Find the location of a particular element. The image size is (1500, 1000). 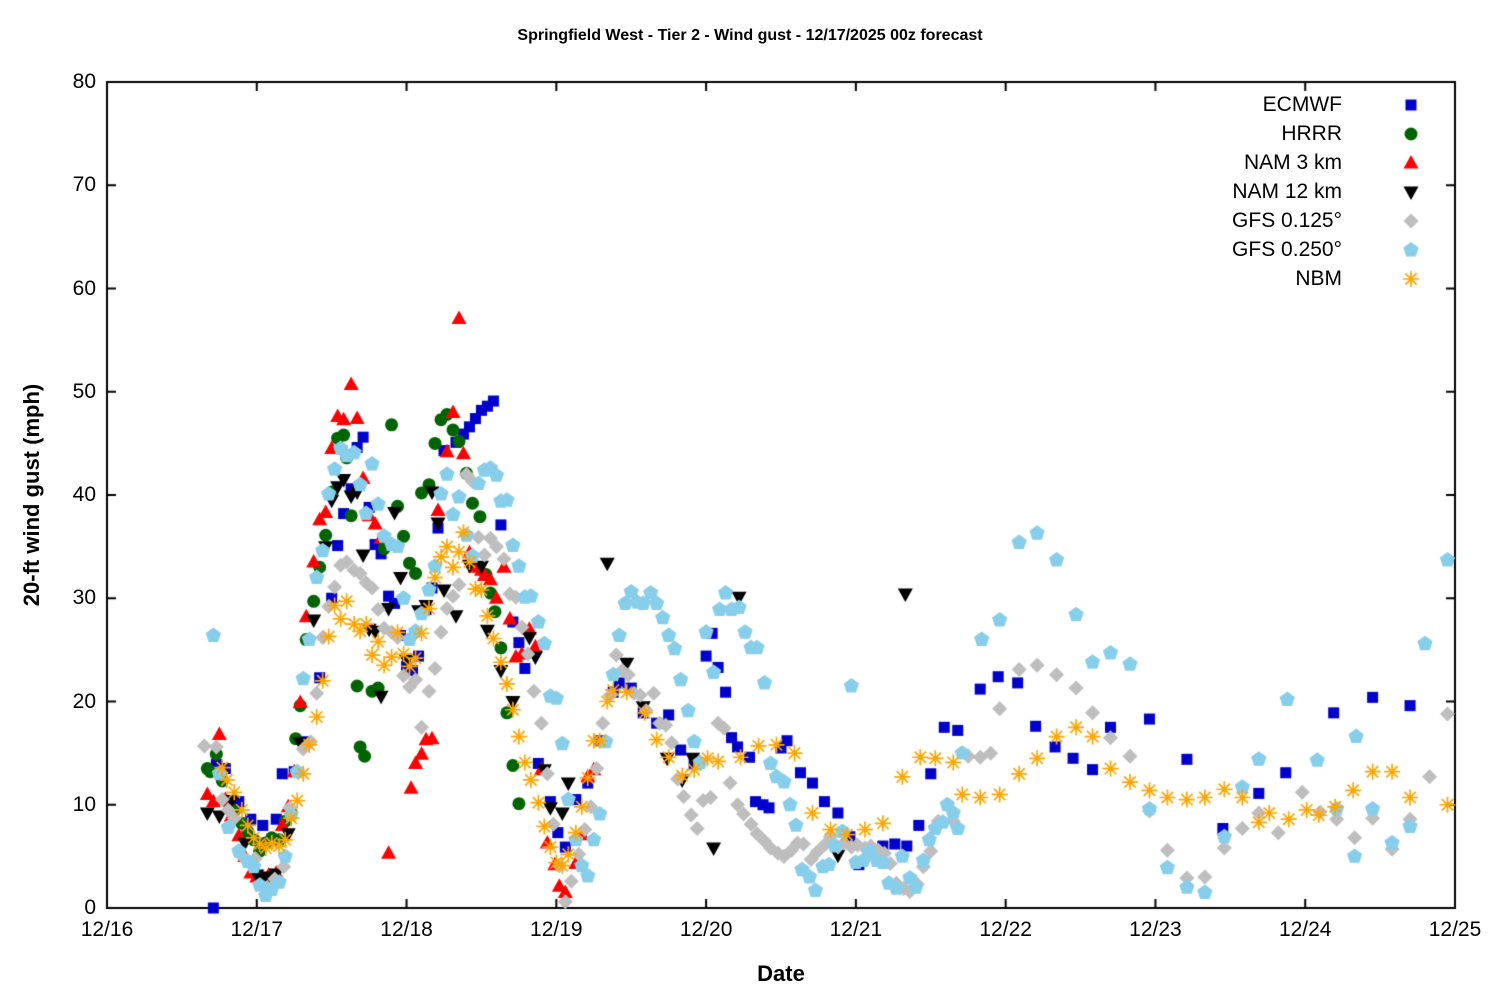

y-tick-label: 50 is located at coordinates (84, 391).